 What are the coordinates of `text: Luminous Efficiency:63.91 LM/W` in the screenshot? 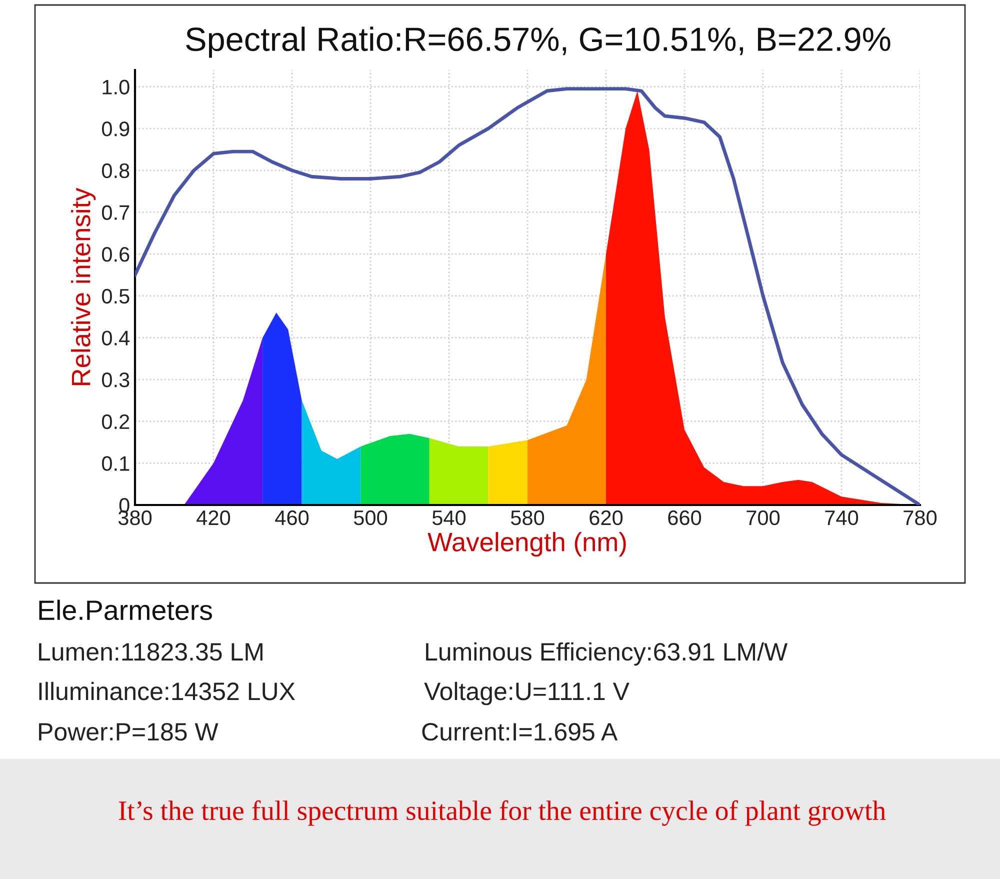 It's located at (607, 654).